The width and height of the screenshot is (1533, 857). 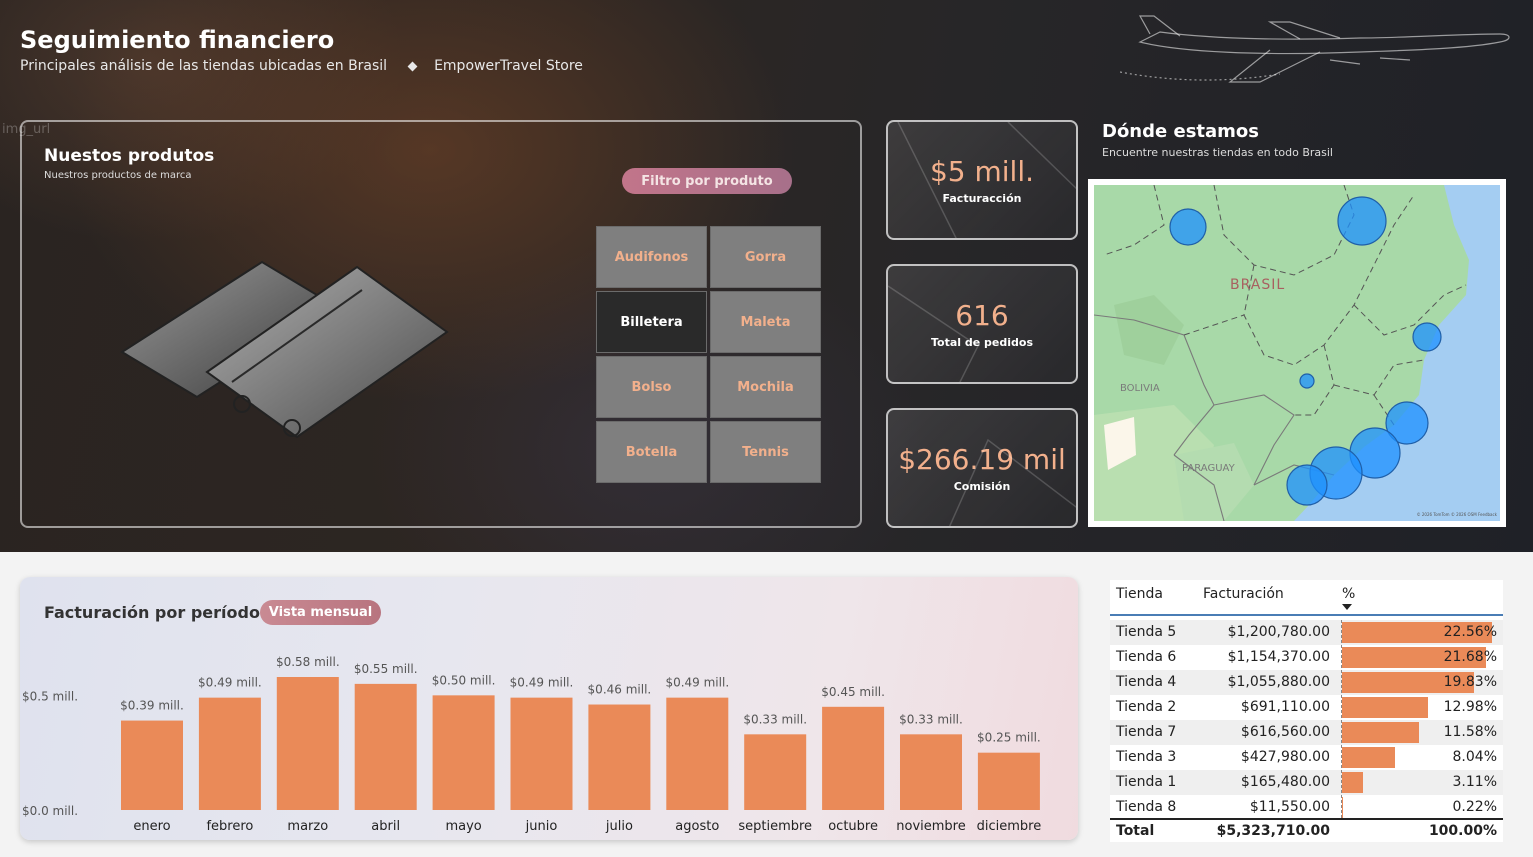 I want to click on product-filter-billetera: Billetera, so click(x=651, y=322).